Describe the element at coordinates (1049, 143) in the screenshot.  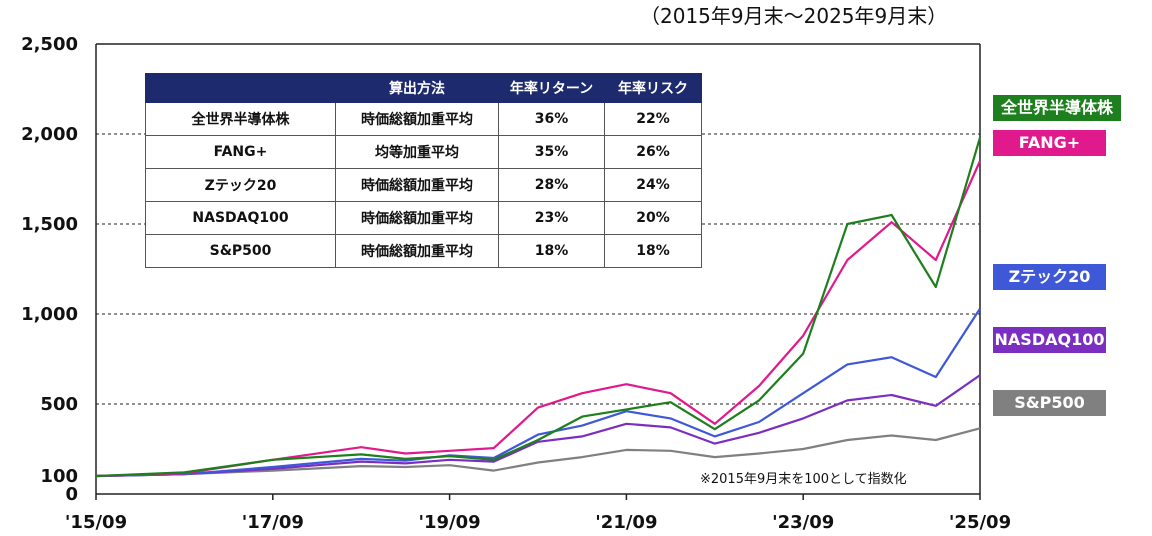
I see `legend-tag-fang: FANG+` at that location.